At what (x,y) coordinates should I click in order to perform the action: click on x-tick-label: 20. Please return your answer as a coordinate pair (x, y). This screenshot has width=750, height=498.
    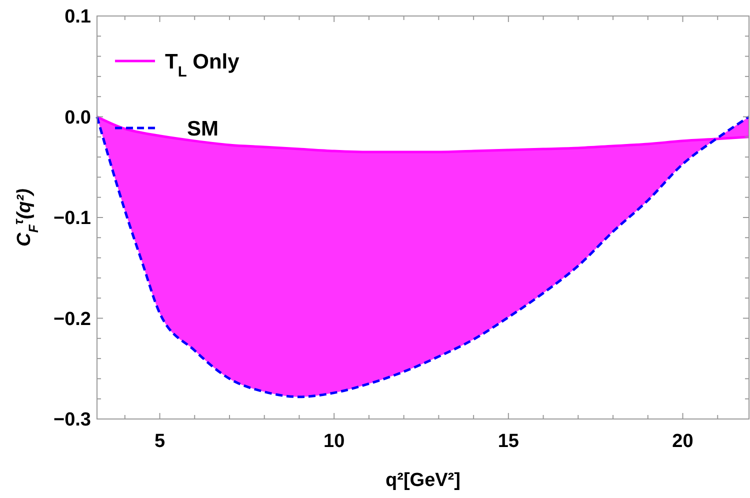
    Looking at the image, I should click on (683, 441).